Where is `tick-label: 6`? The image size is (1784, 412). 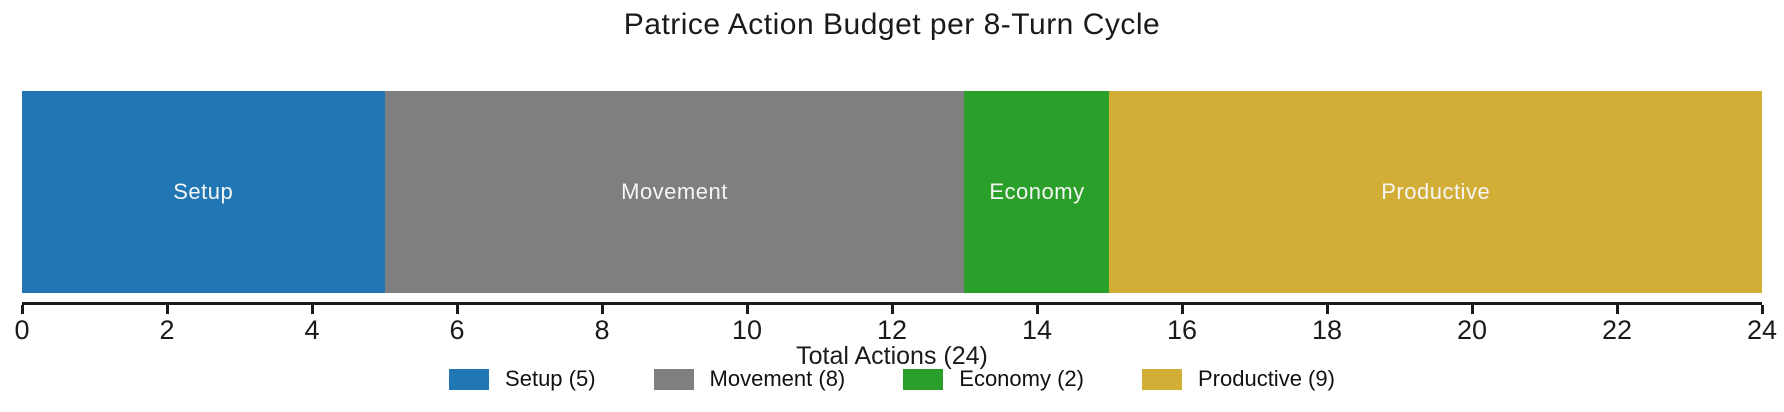 tick-label: 6 is located at coordinates (457, 330).